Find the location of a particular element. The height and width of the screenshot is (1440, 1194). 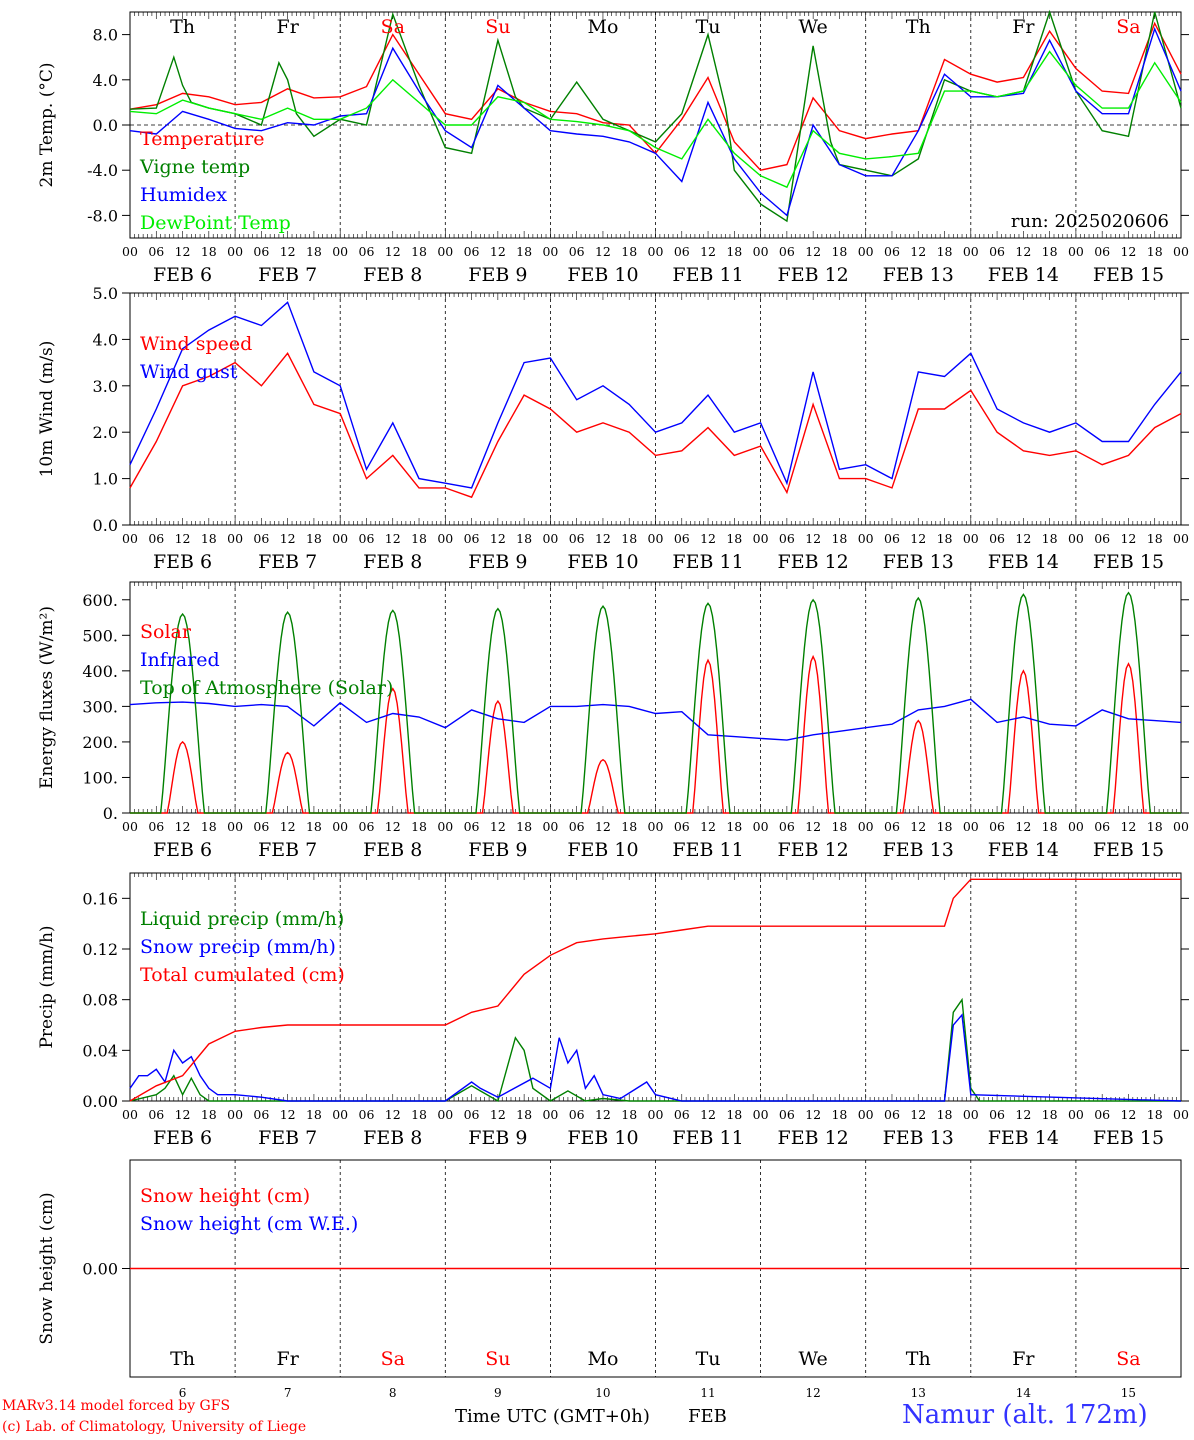

day-name-label: We is located at coordinates (813, 27).